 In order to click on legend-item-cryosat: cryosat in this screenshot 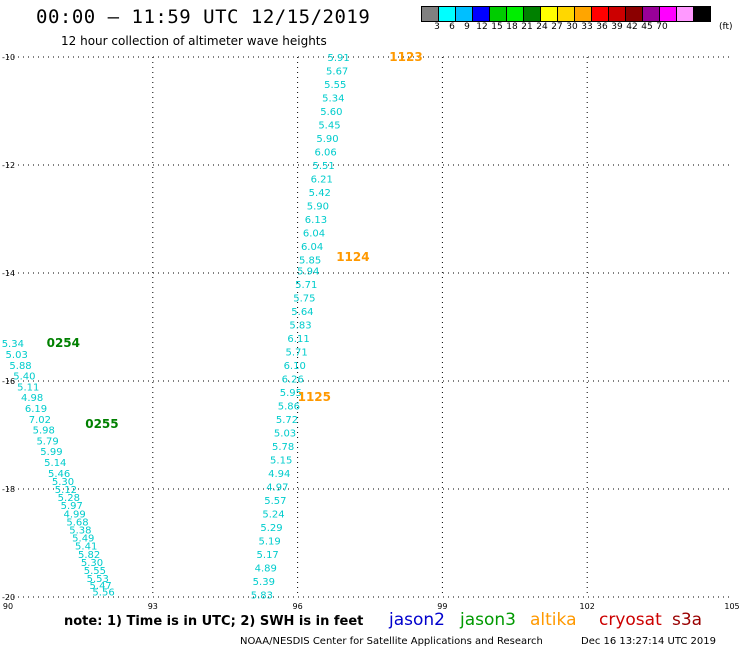, I will do `click(630, 620)`.